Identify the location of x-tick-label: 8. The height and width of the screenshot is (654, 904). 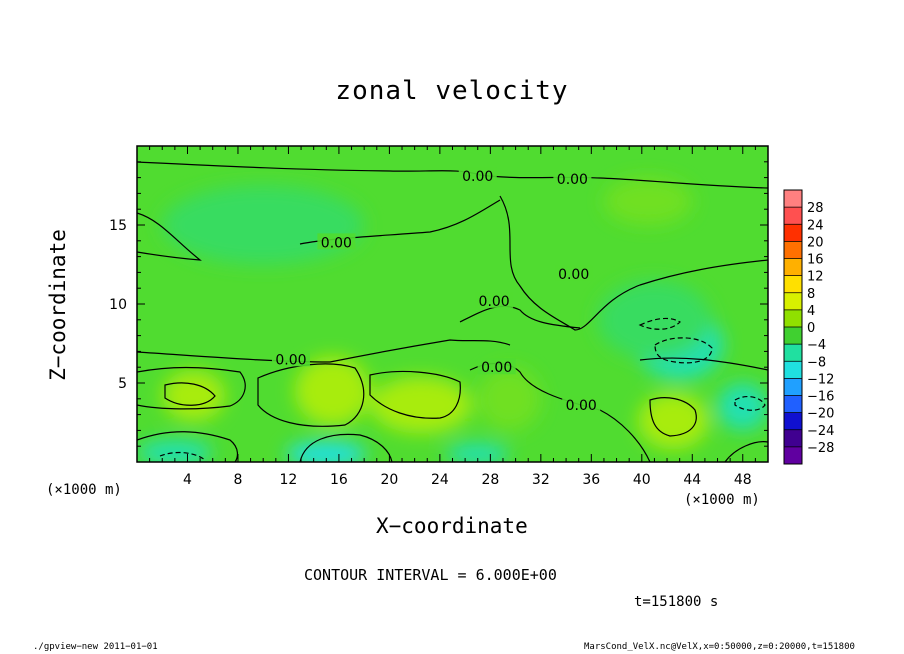
(237, 480).